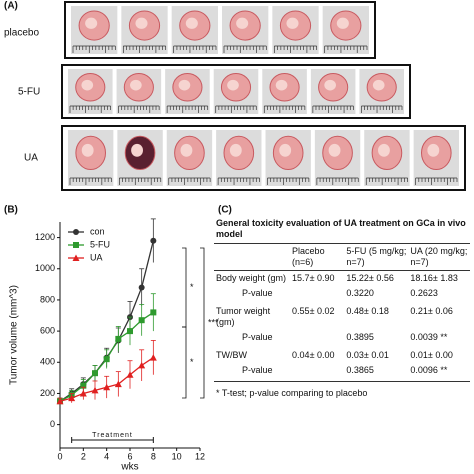 The image size is (474, 474). What do you see at coordinates (431, 311) in the screenshot?
I see `table-cell: 0.21± 0.06` at bounding box center [431, 311].